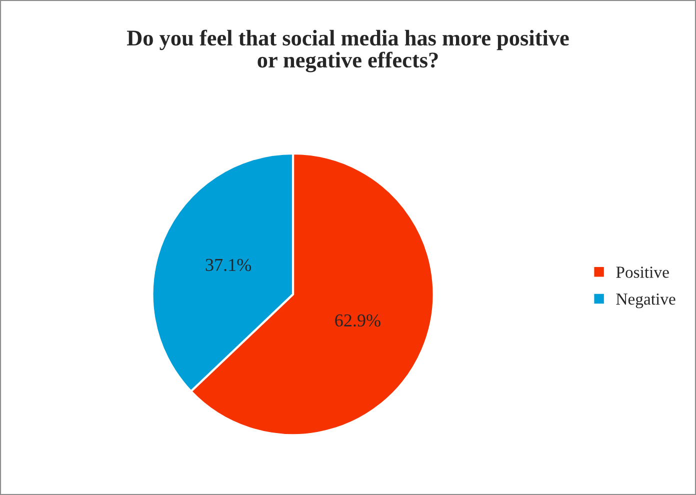 The height and width of the screenshot is (495, 696). Describe the element at coordinates (348, 51) in the screenshot. I see `chart-title: Do you feel that social media has more positive or negative effects?` at that location.